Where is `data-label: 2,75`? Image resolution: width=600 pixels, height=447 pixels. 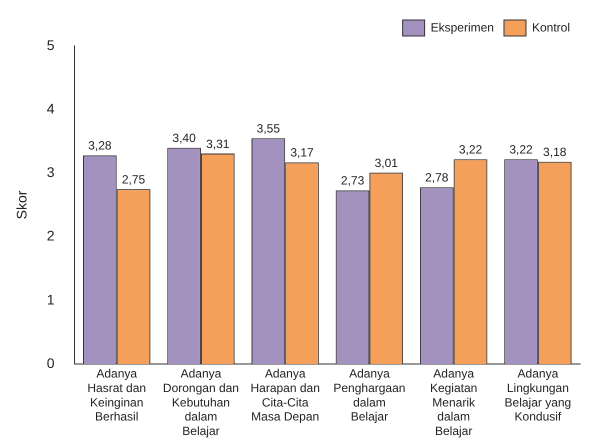 data-label: 2,75 is located at coordinates (134, 179).